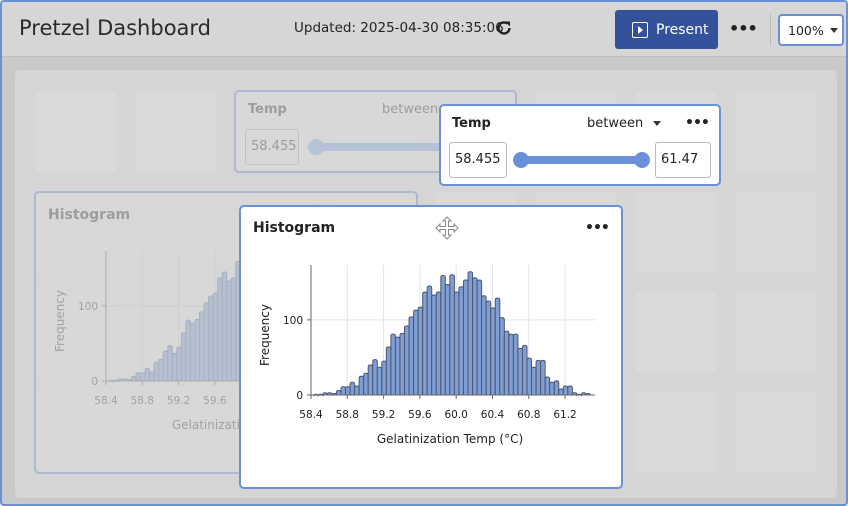  I want to click on slider-max-handle, so click(642, 160).